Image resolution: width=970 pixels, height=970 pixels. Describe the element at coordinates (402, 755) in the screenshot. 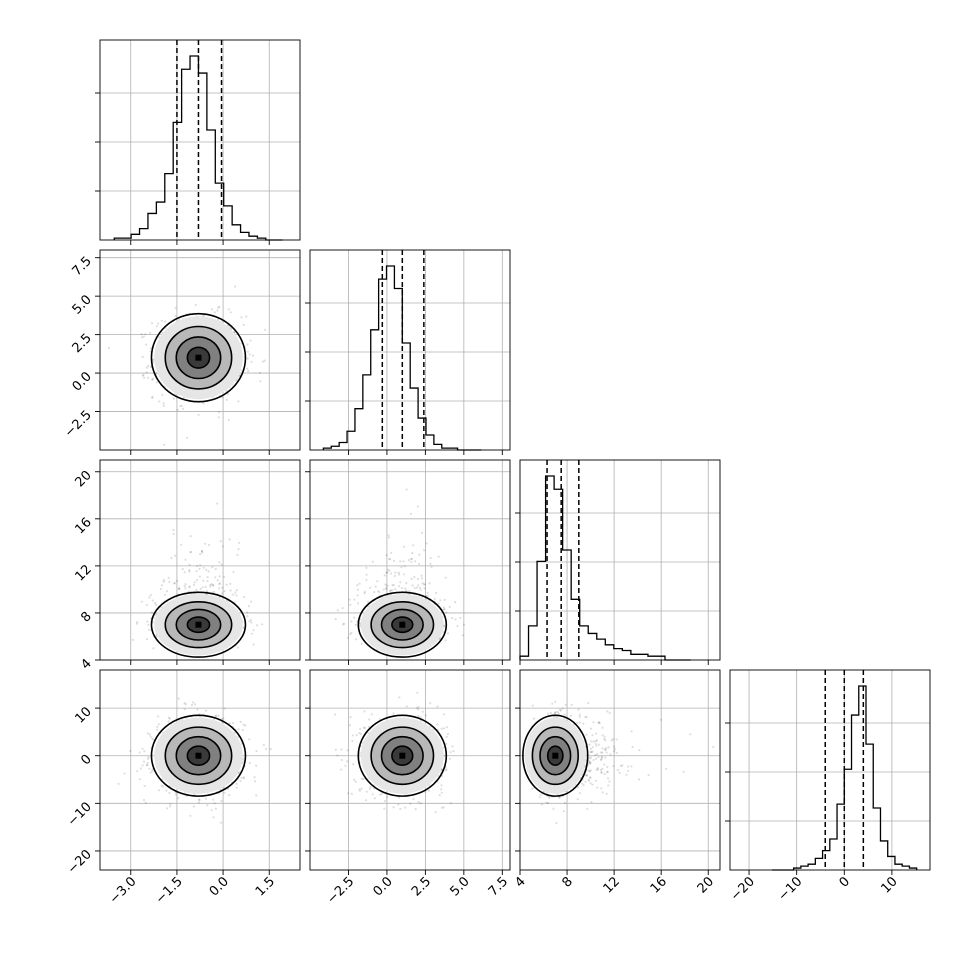

I see `density-peak` at that location.